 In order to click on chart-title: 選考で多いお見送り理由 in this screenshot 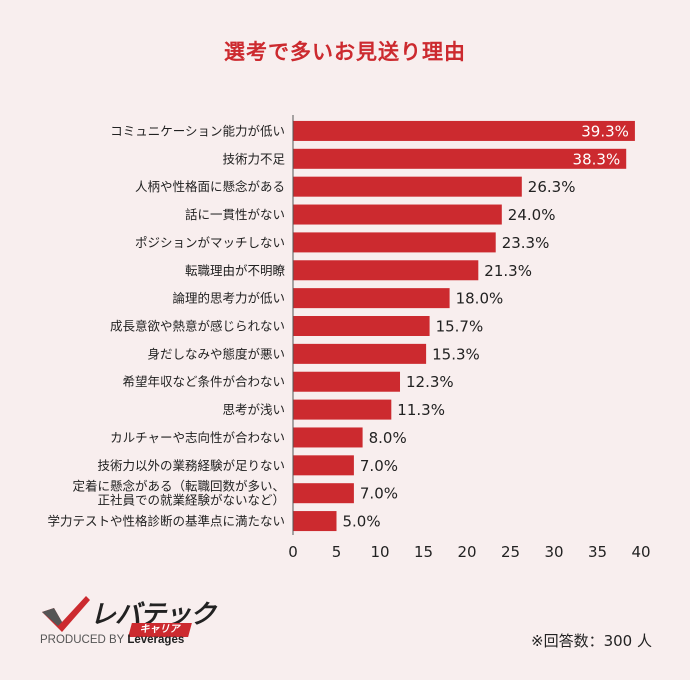, I will do `click(345, 52)`.